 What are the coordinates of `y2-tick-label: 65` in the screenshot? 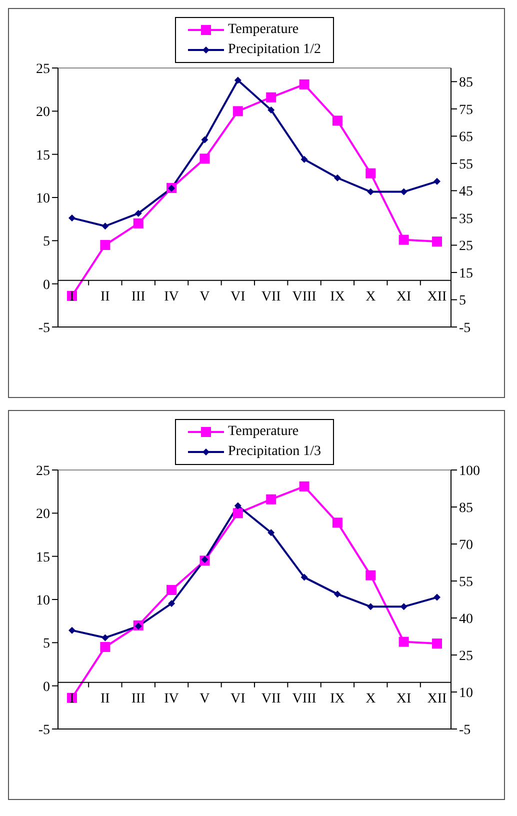 It's located at (466, 138).